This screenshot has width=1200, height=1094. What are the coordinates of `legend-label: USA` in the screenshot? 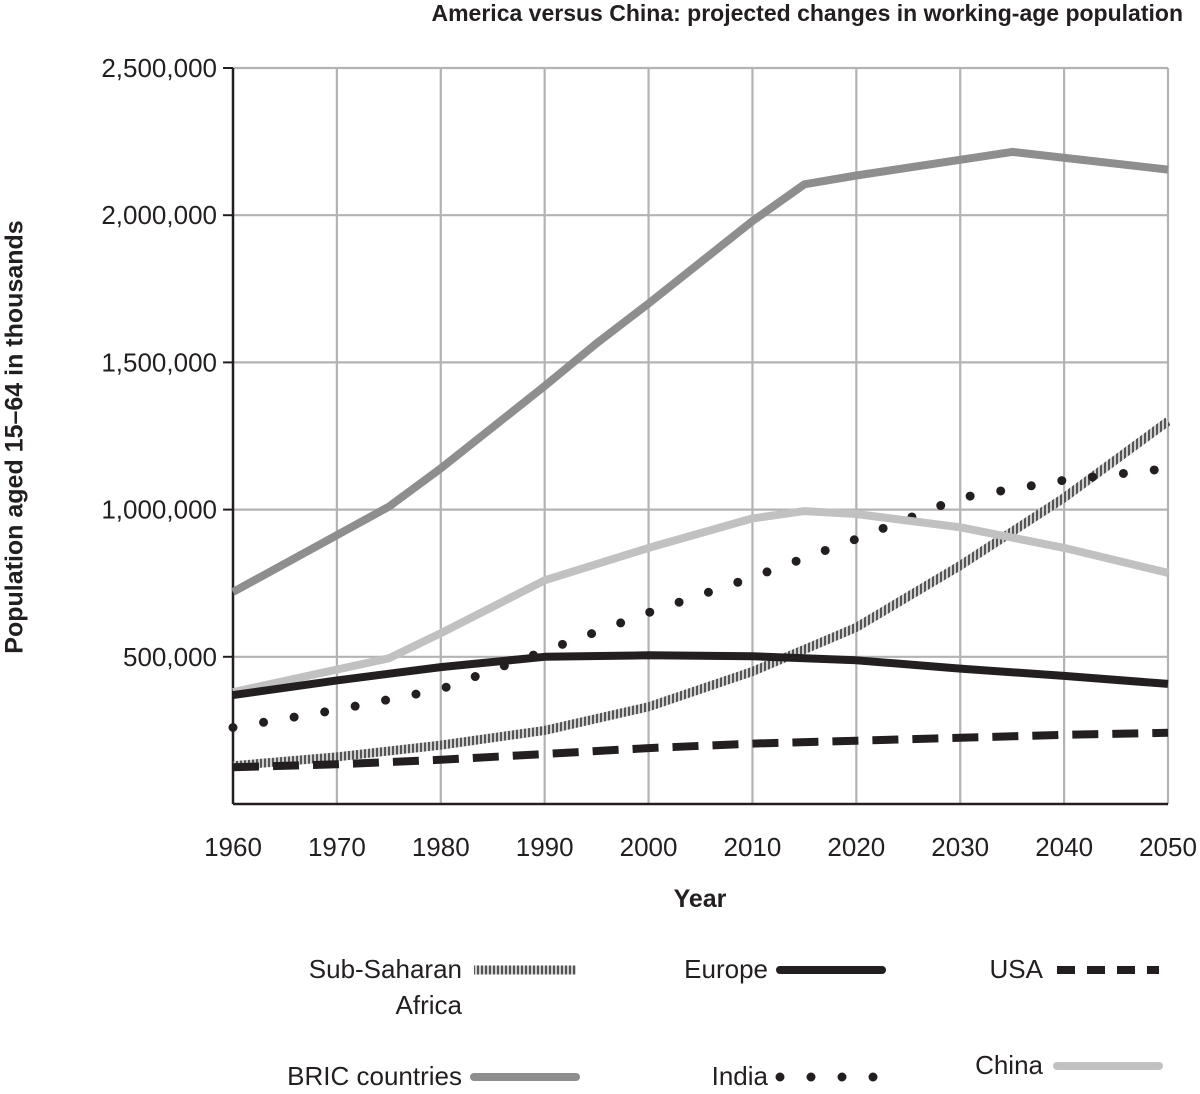 It's located at (1016, 969).